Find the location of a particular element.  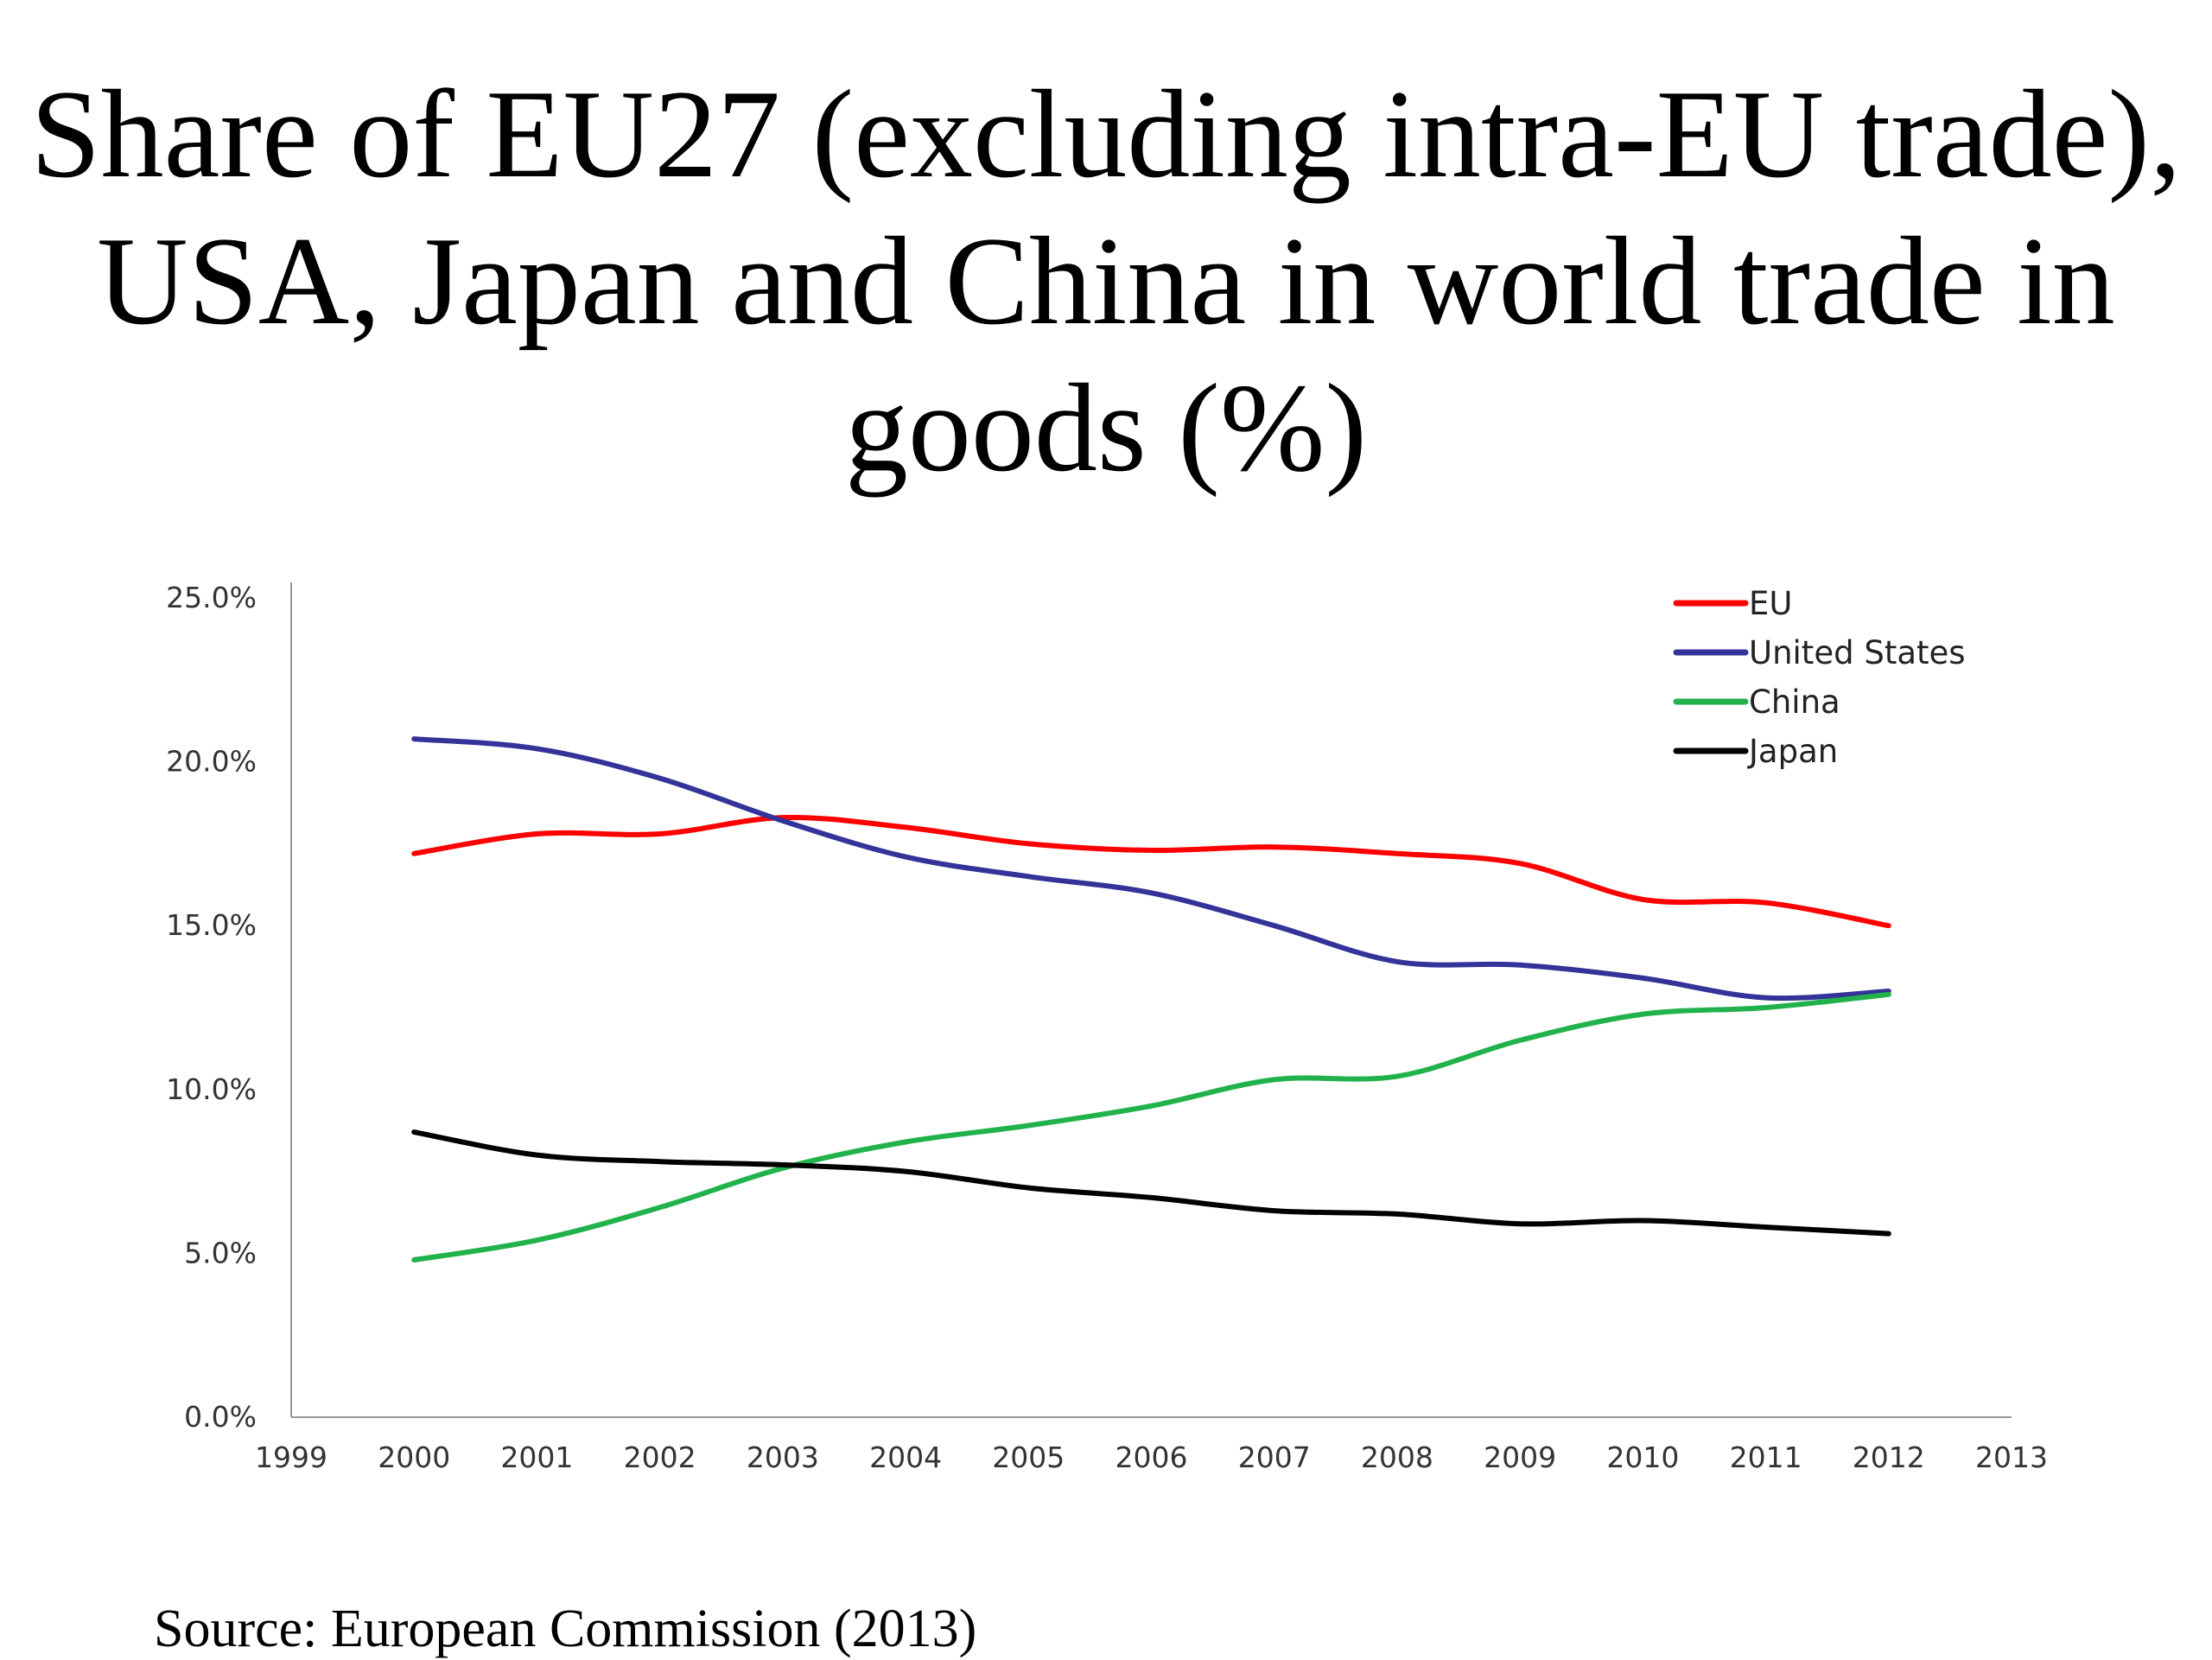

x-tick-label: 2006 is located at coordinates (1152, 1457).